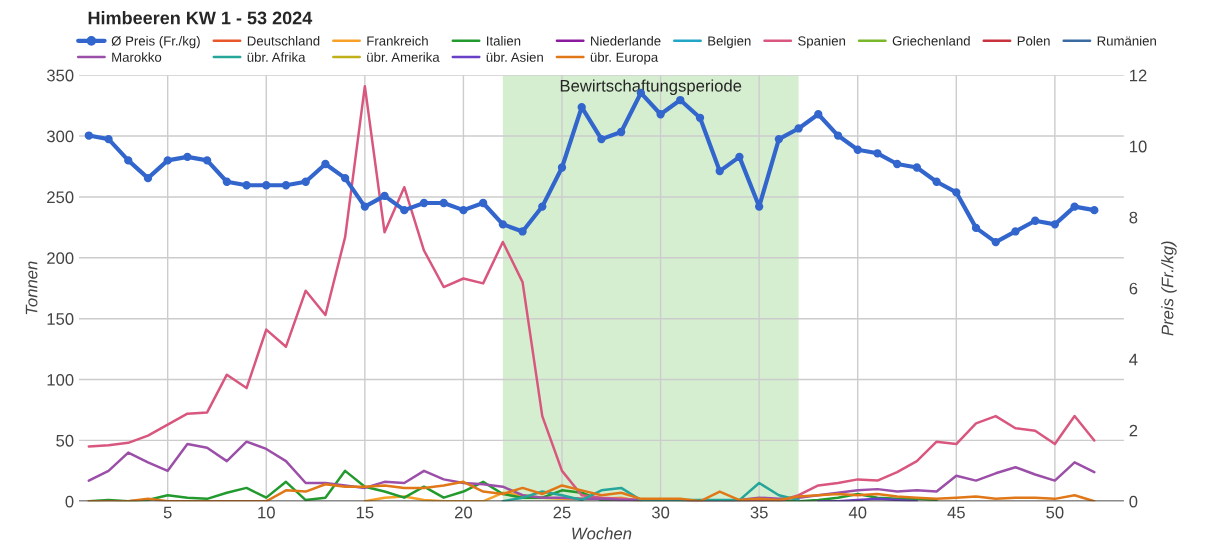 The height and width of the screenshot is (557, 1215). Describe the element at coordinates (514, 57) in the screenshot. I see `legend-label: übr. Asien` at that location.